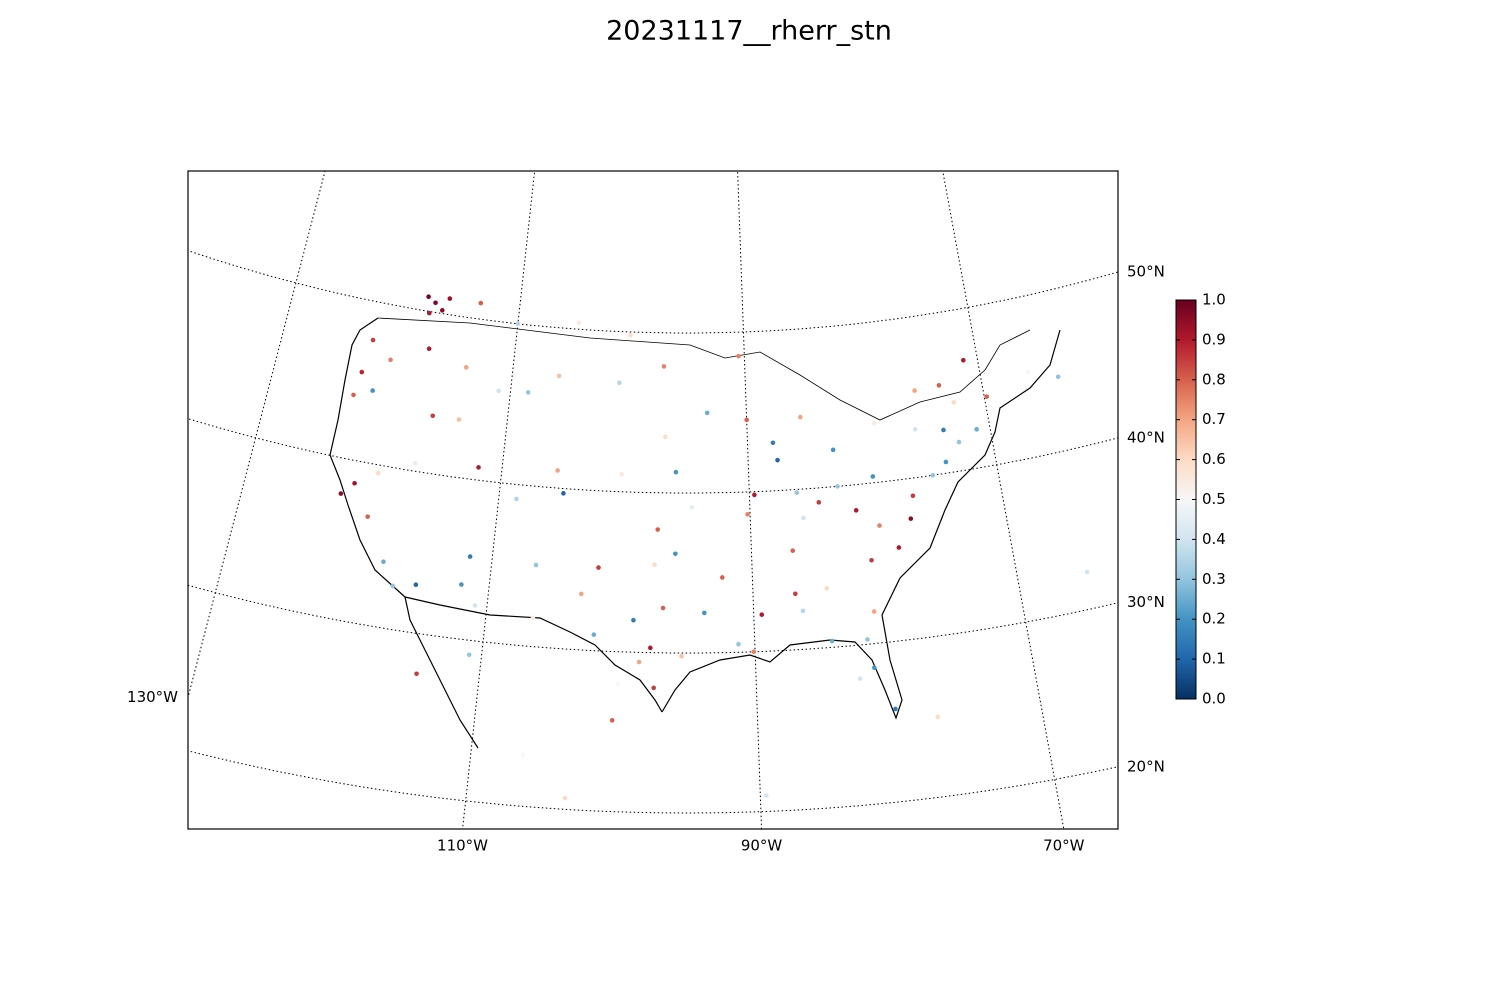 This screenshot has width=1500, height=1004. I want to click on chart-title: 20231117__rherr_stn, so click(749, 31).